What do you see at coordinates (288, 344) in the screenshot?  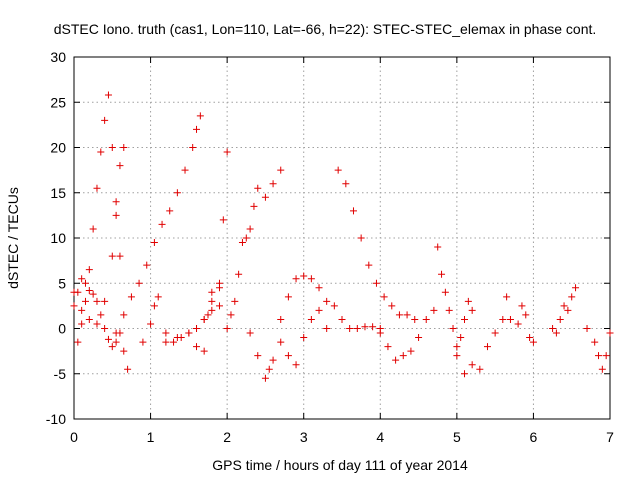 I see `series-arc-h` at bounding box center [288, 344].